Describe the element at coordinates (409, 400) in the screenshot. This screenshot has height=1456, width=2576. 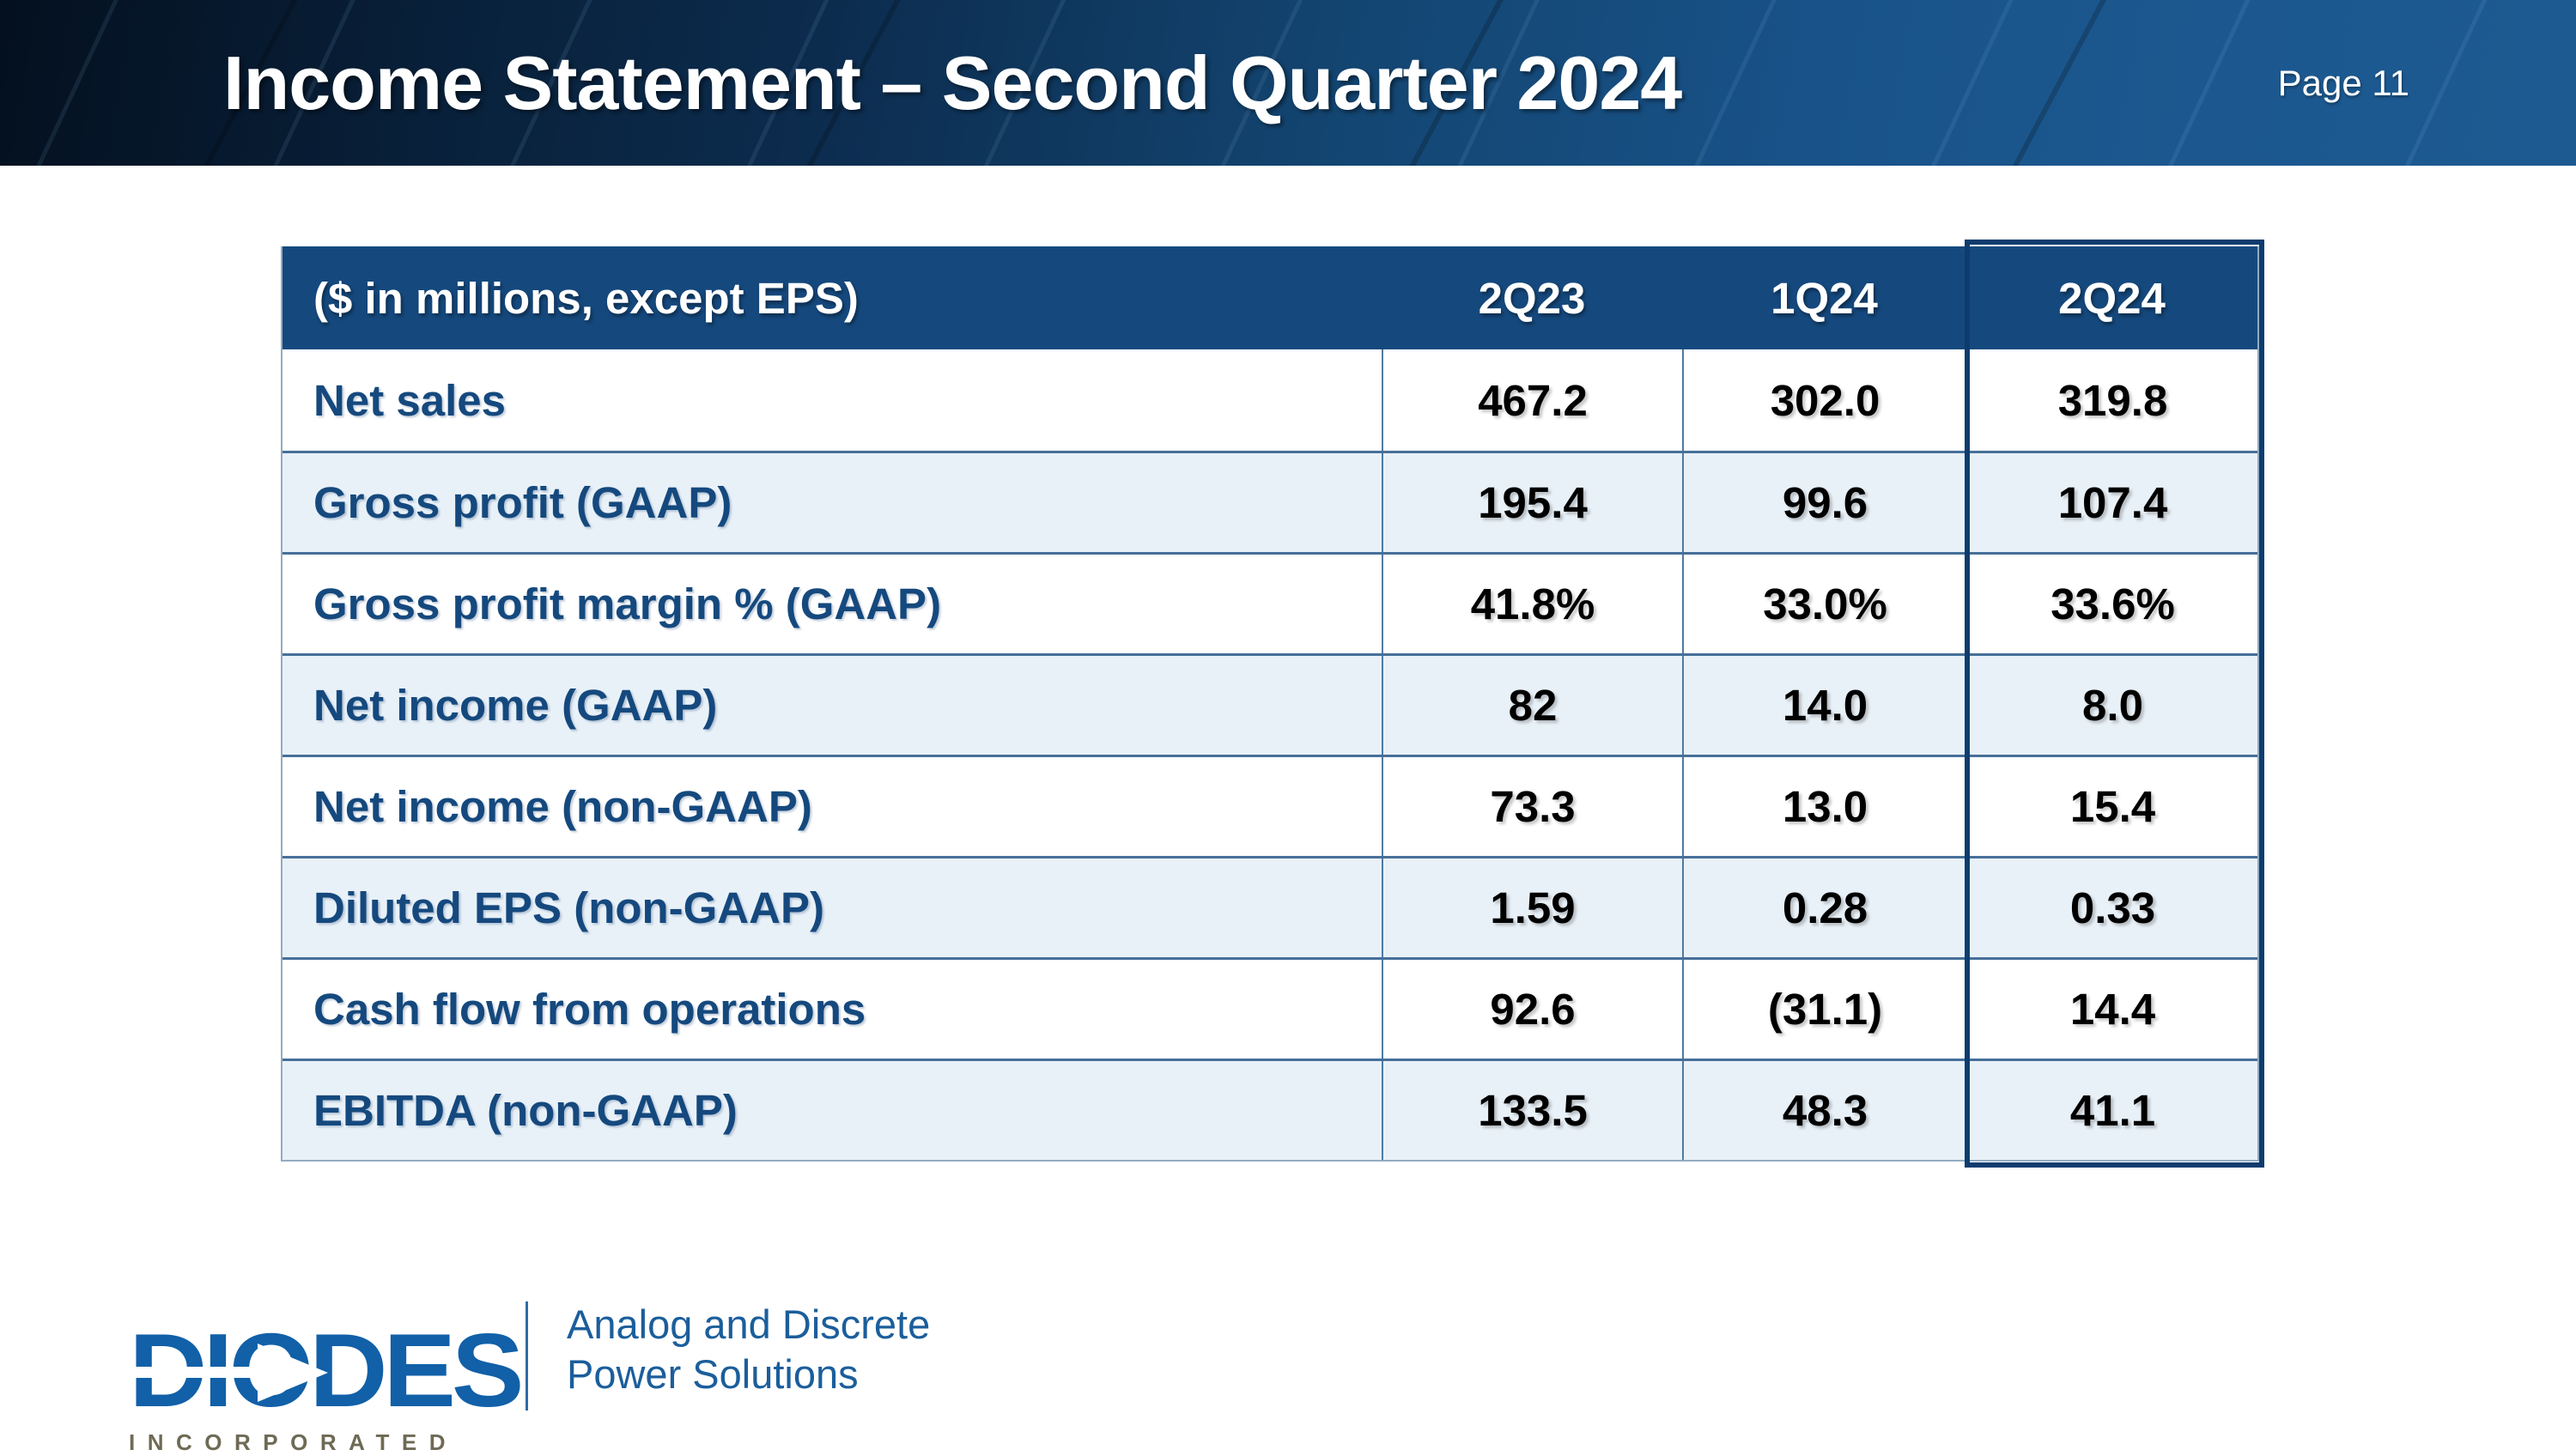
I see `row-label: Net sales` at that location.